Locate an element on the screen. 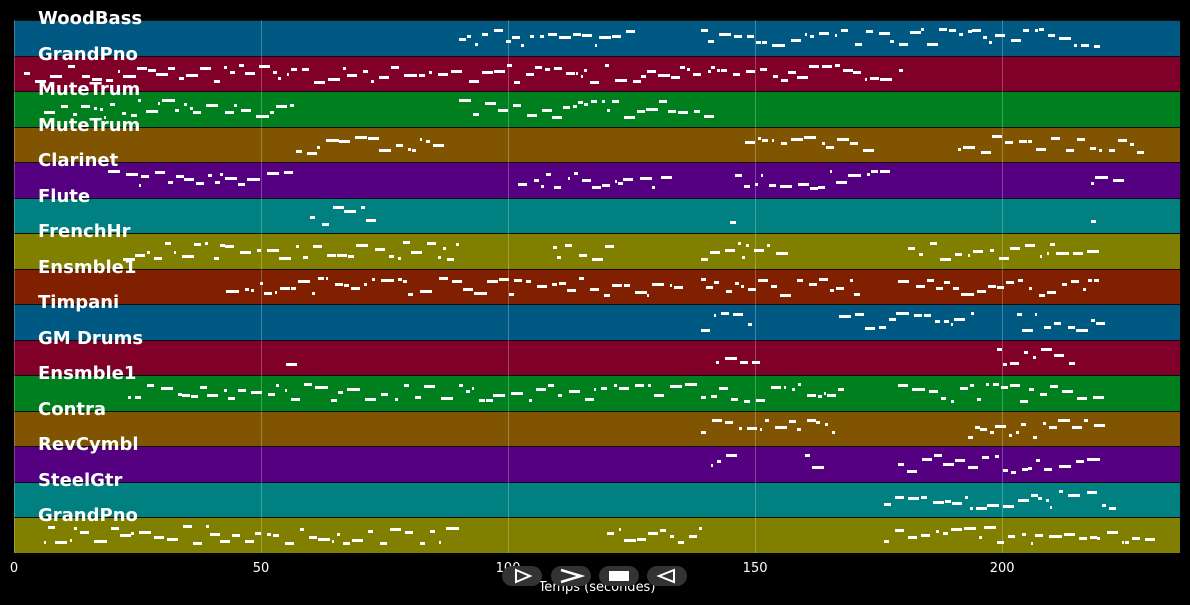 The height and width of the screenshot is (605, 1190). track-label: GM Drums is located at coordinates (91, 338).